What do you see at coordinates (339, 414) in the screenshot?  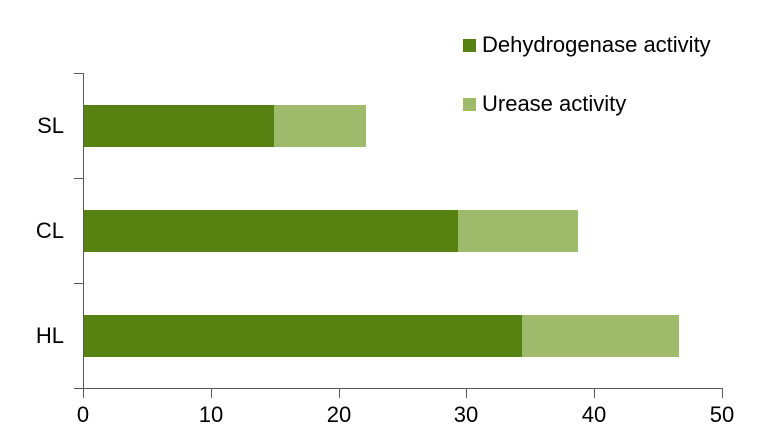 I see `x-axis-tick-label: 20` at bounding box center [339, 414].